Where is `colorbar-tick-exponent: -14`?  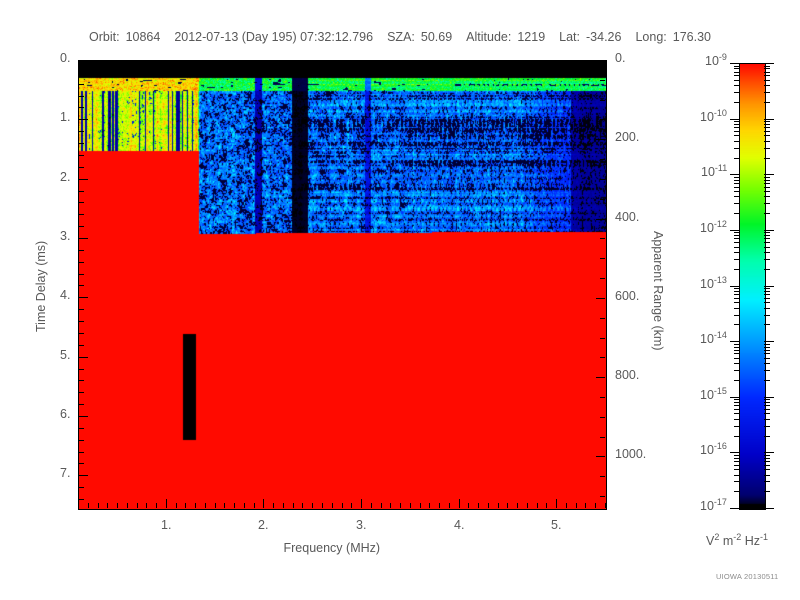 colorbar-tick-exponent: -14 is located at coordinates (720, 334).